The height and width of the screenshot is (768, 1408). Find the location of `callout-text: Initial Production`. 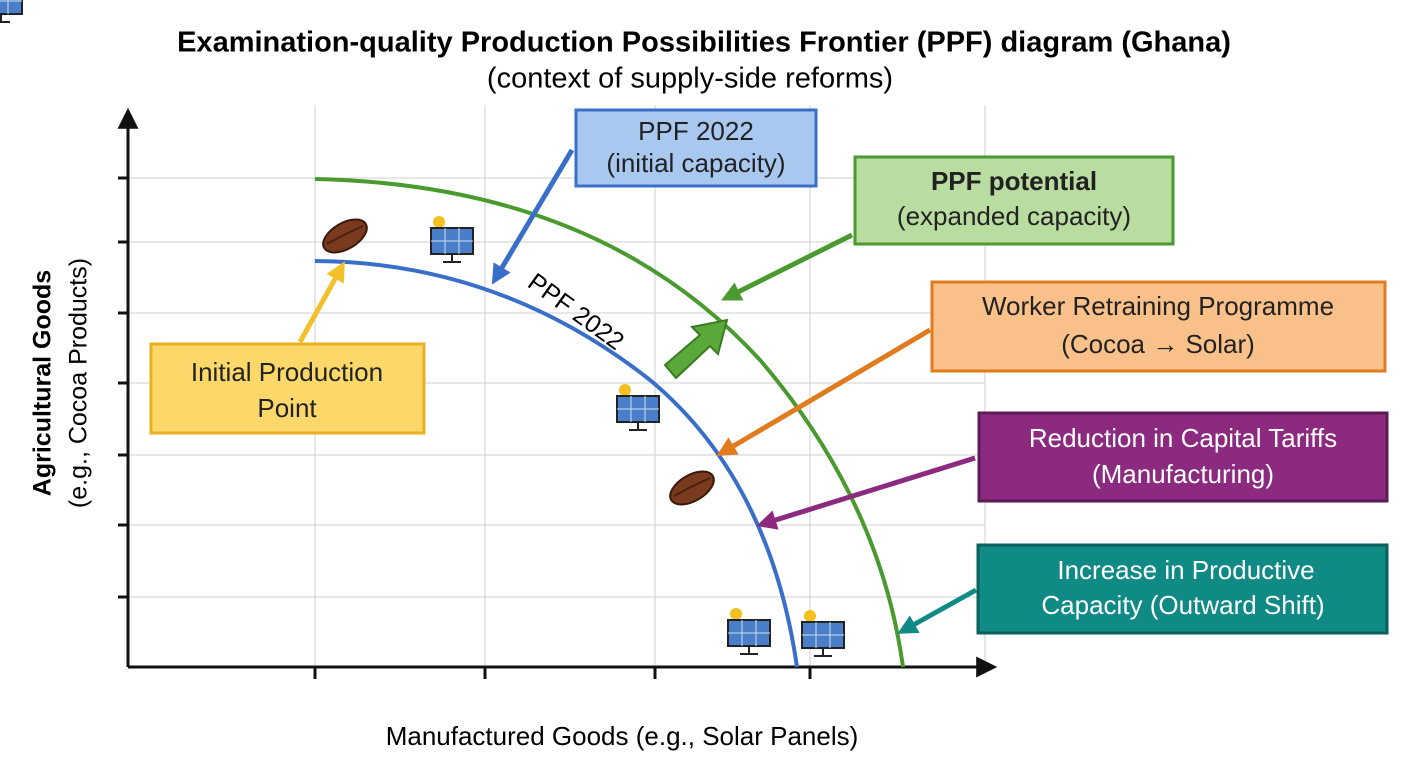

callout-text: Initial Production is located at coordinates (287, 372).